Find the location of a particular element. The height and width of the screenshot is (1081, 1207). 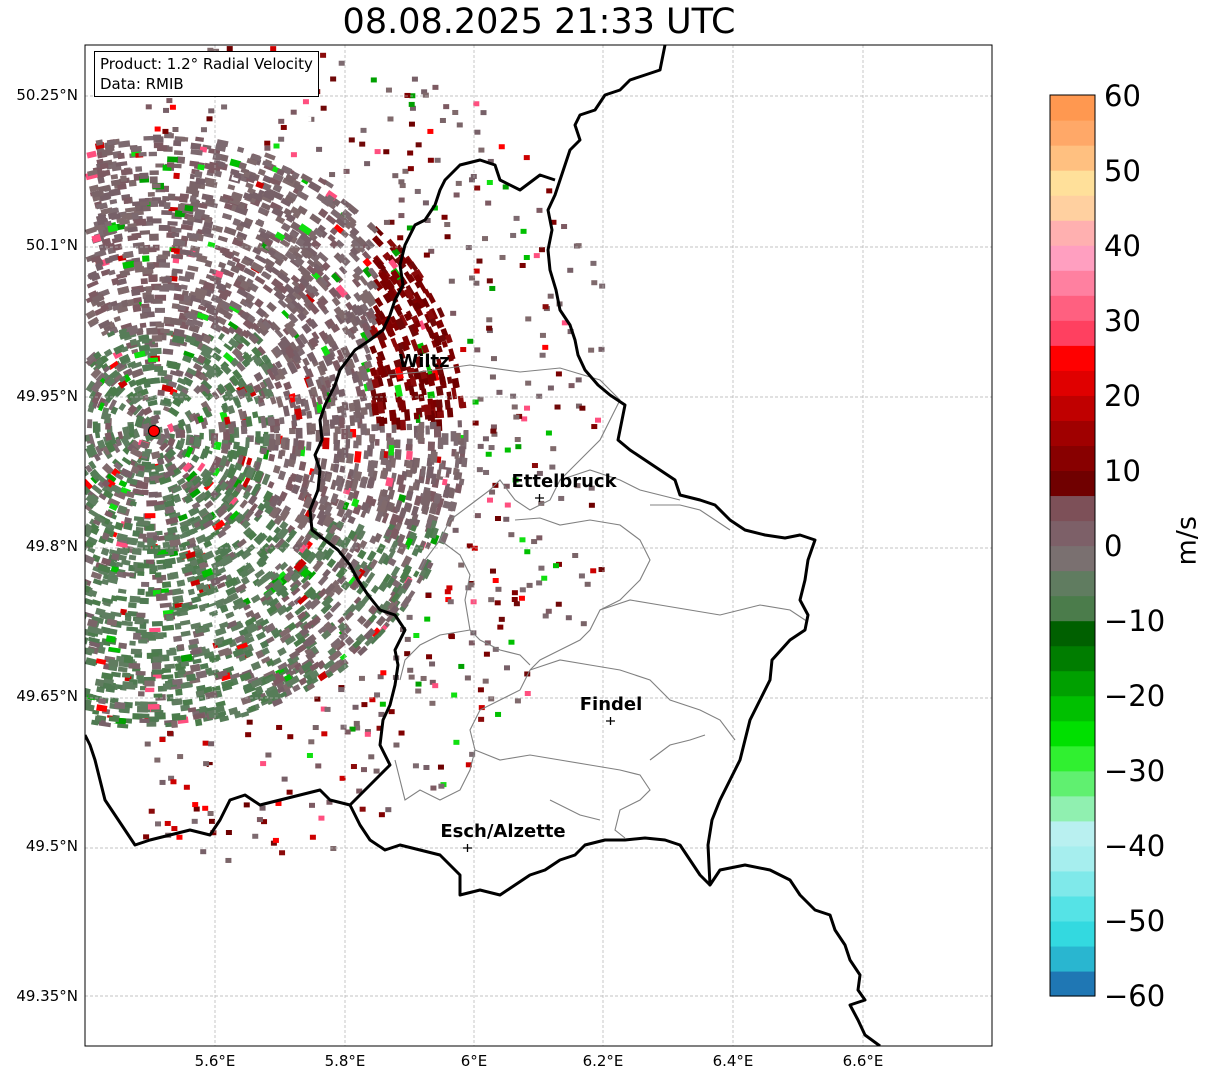

city-label-wiltz: Wiltz is located at coordinates (424, 361).